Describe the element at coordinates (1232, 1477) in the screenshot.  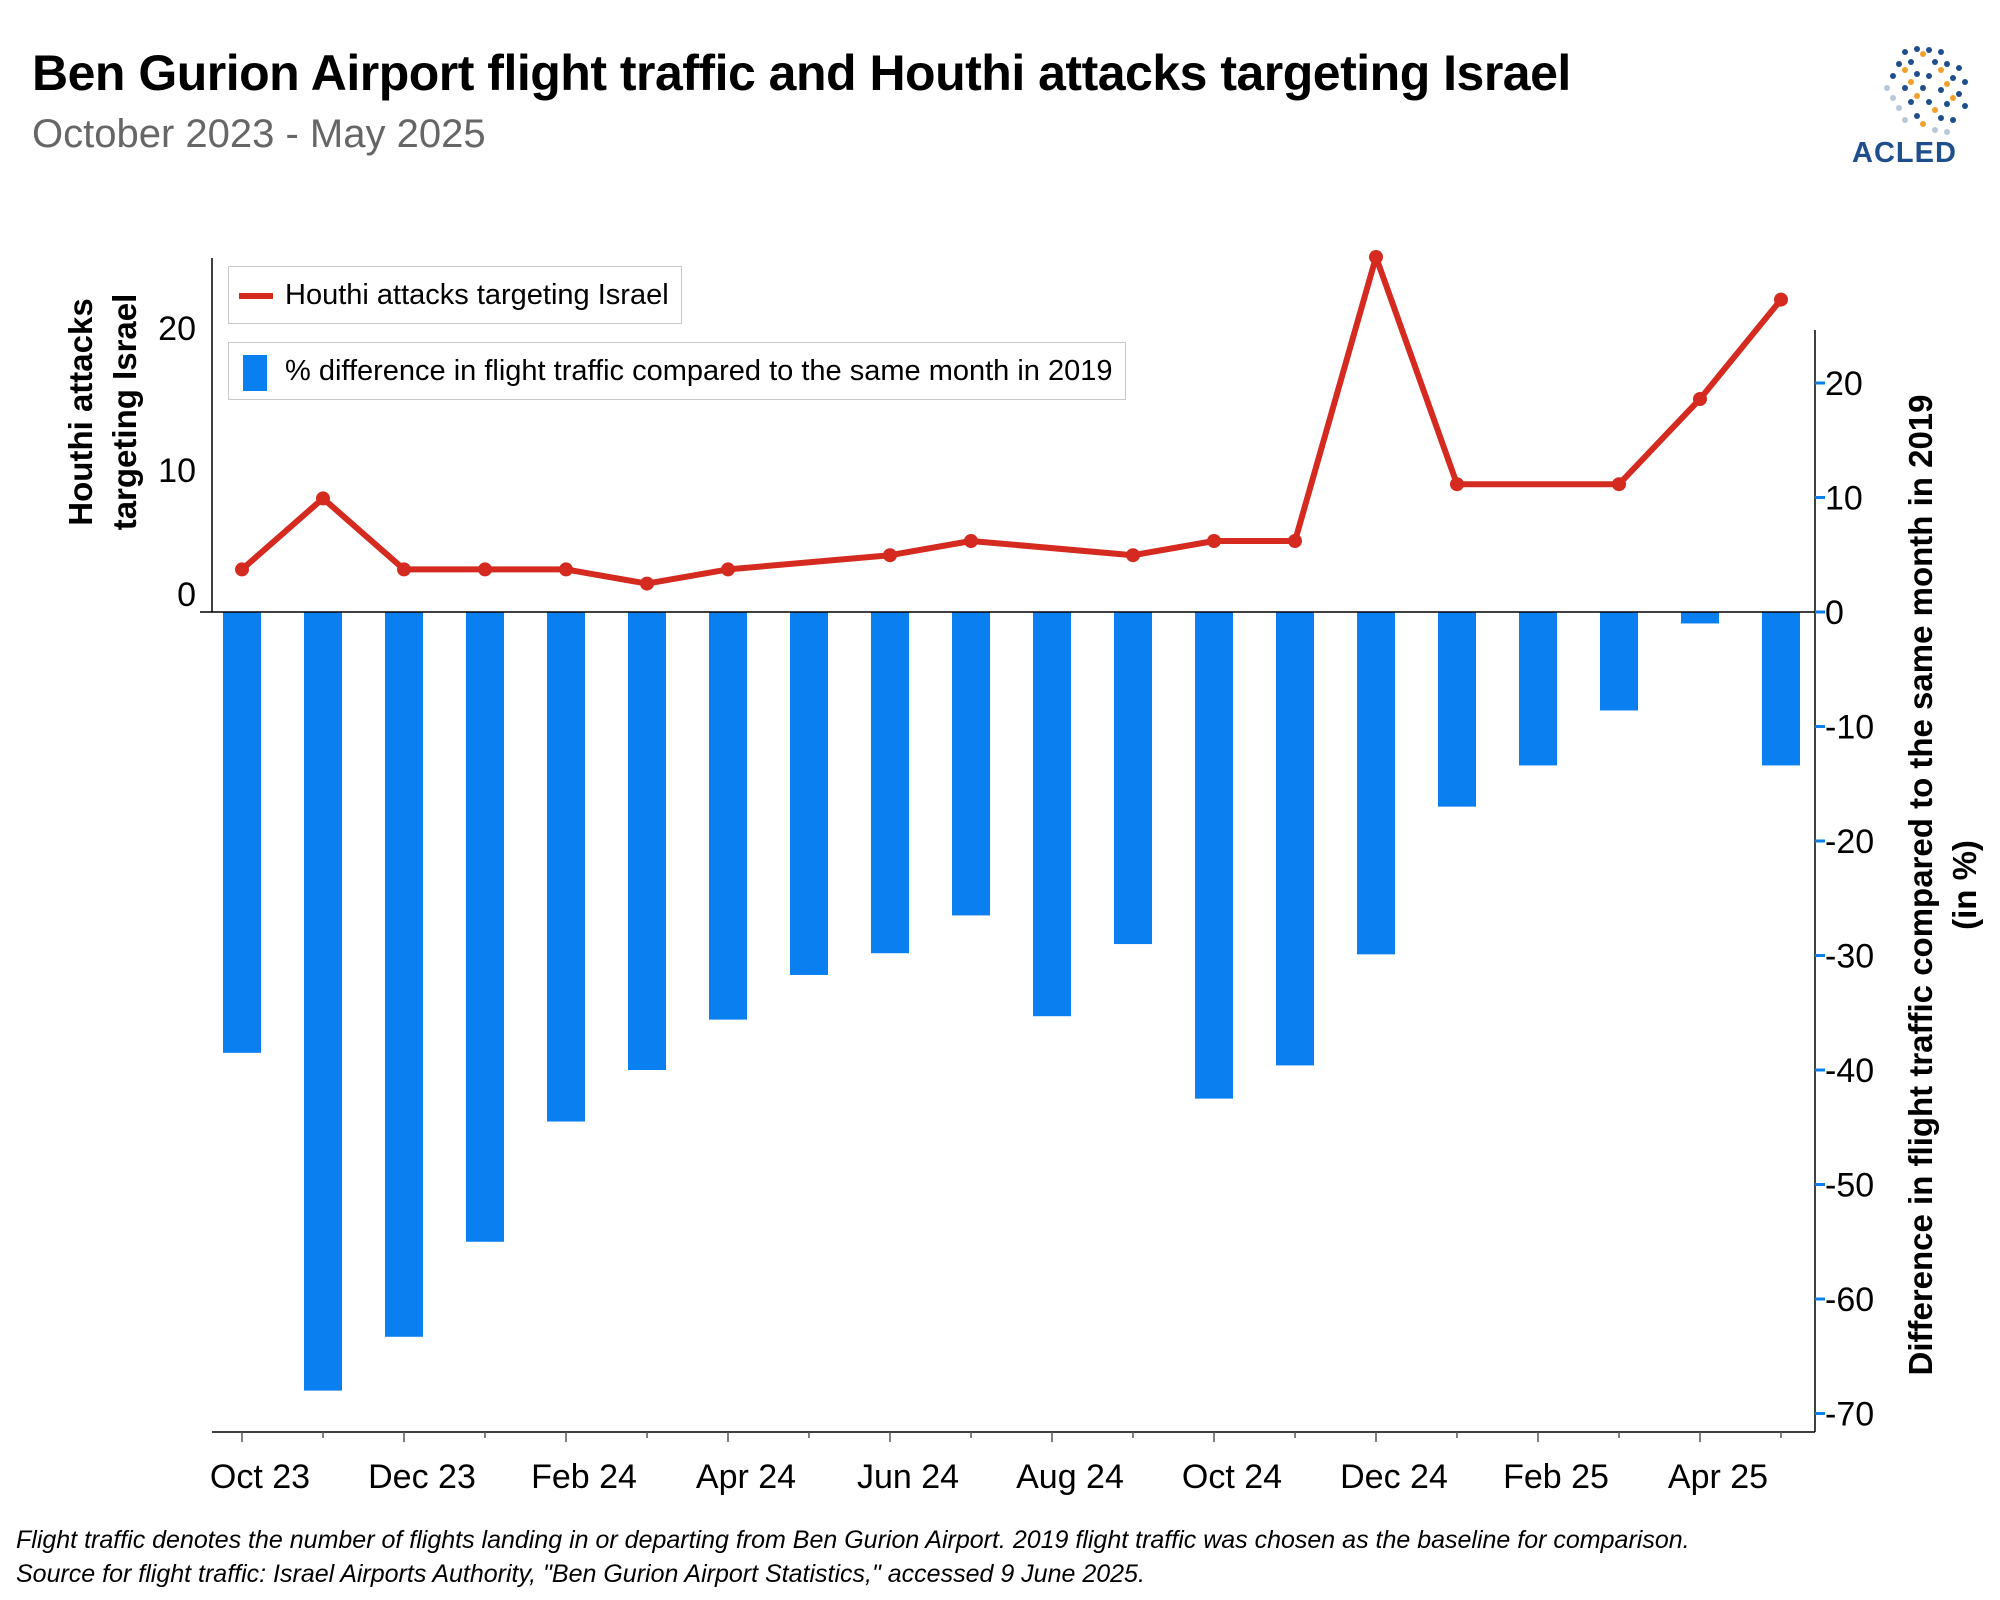
I see `x-tick-label: Oct 24` at that location.